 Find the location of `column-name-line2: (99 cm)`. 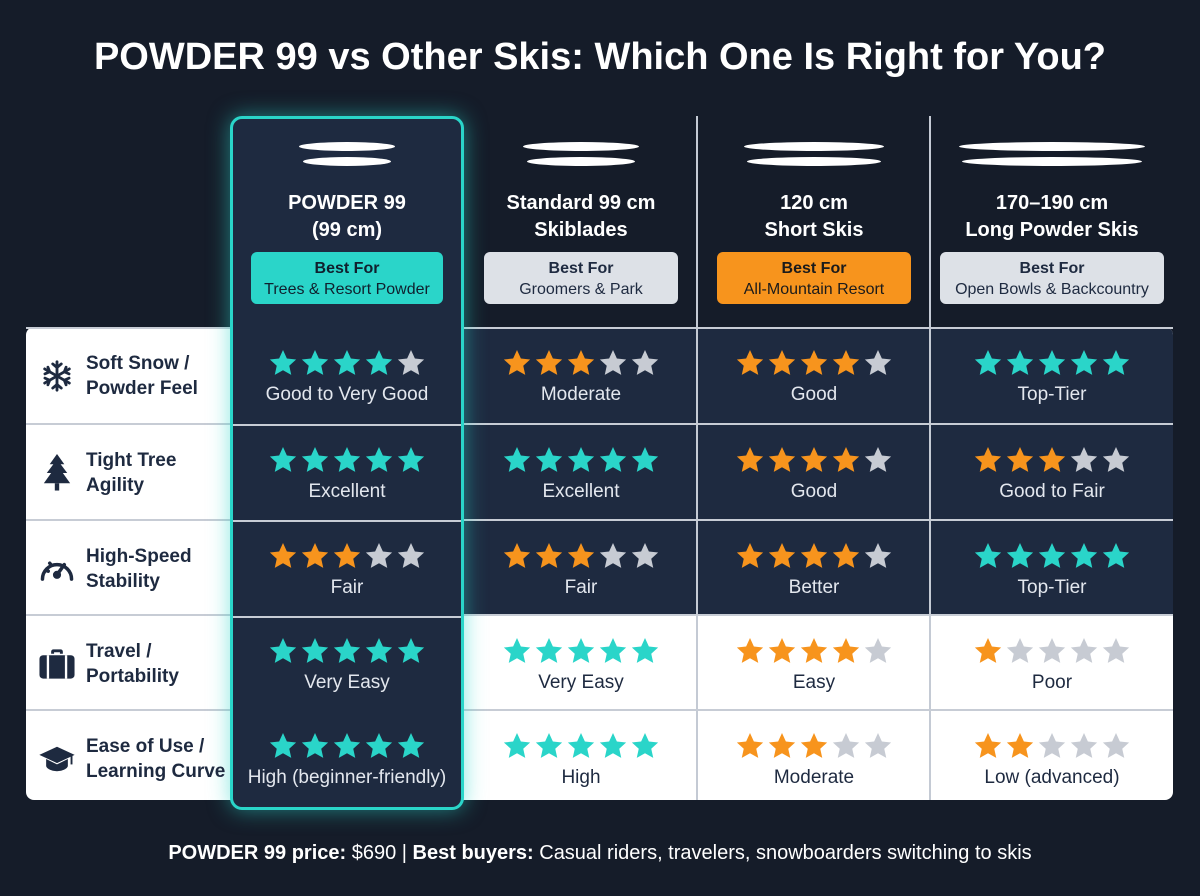

column-name-line2: (99 cm) is located at coordinates (347, 230).